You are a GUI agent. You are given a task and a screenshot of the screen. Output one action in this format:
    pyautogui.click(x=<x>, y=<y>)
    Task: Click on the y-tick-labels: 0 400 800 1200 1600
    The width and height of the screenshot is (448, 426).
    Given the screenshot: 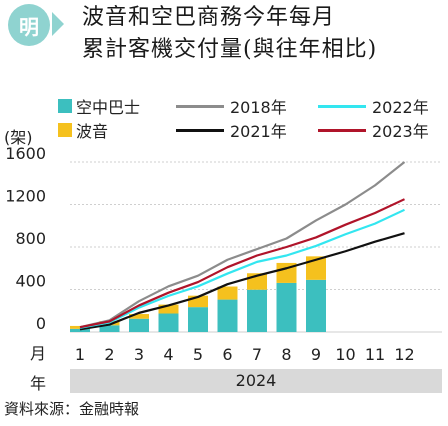 What is the action you would take?
    pyautogui.click(x=25, y=238)
    